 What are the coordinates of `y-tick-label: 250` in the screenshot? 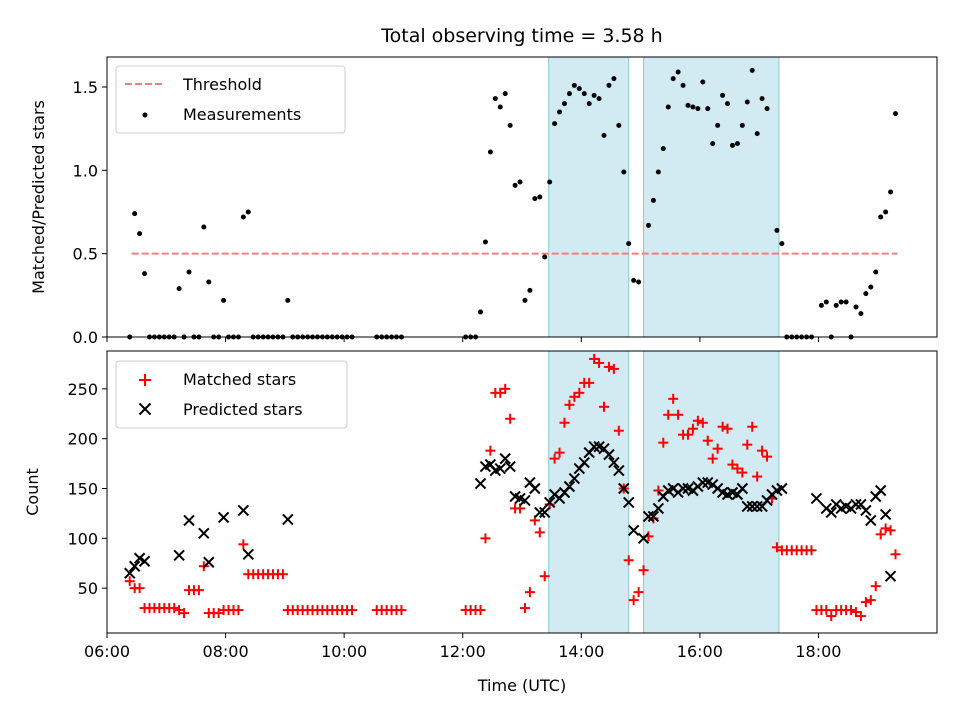 It's located at (82, 389).